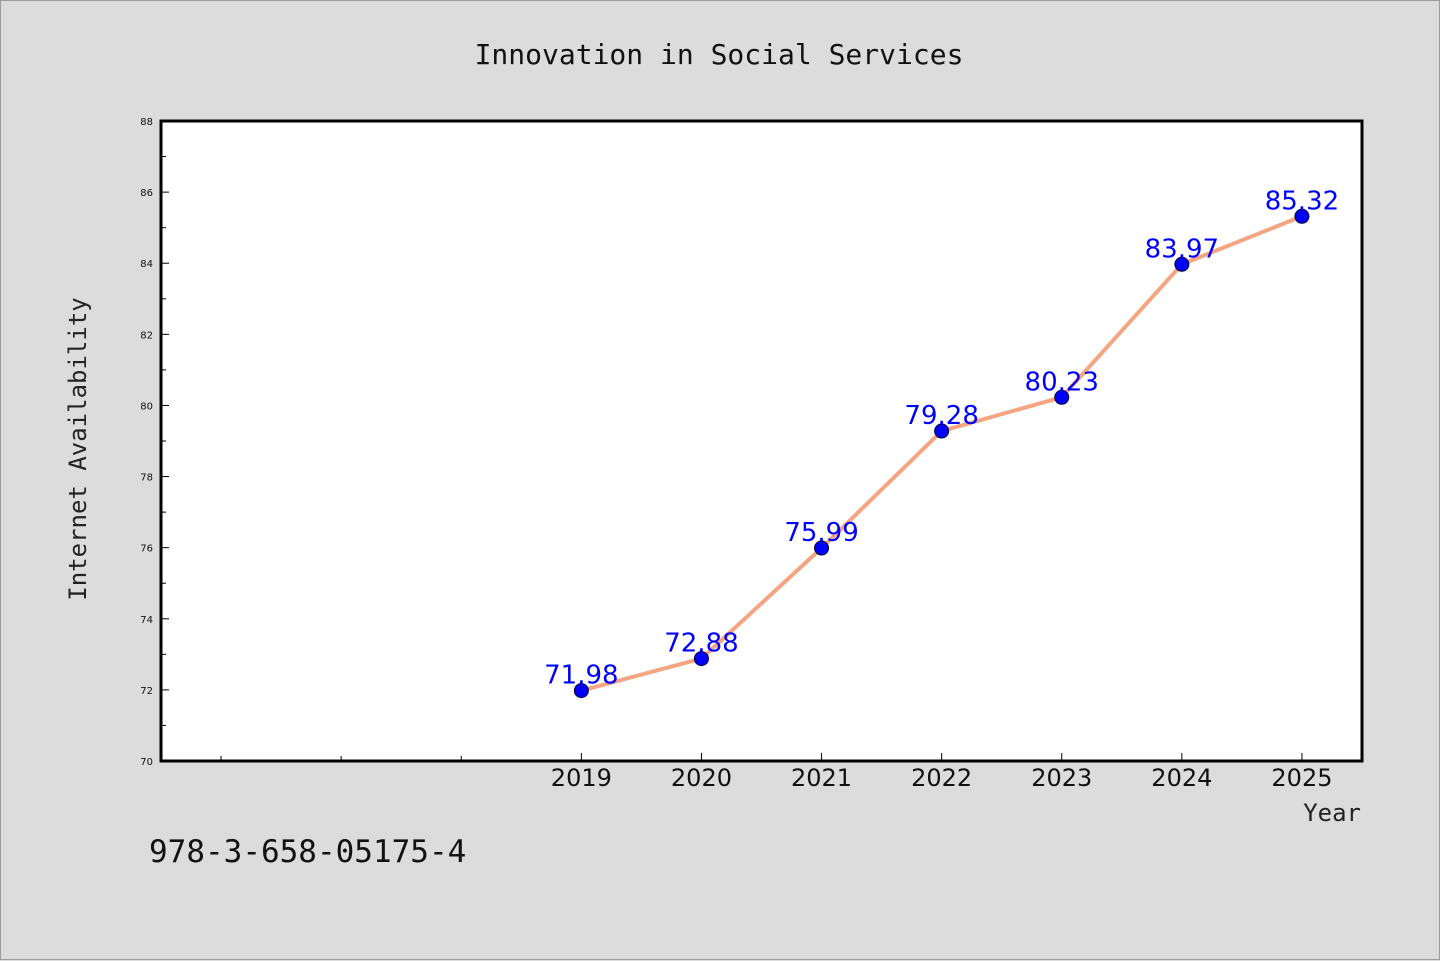 This screenshot has height=961, width=1440. I want to click on x-tick-label: 2022, so click(941, 778).